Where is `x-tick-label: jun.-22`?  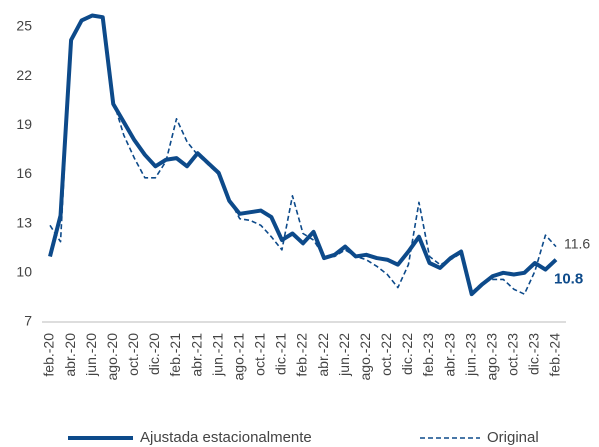 x-tick-label: jun.-22 is located at coordinates (344, 355).